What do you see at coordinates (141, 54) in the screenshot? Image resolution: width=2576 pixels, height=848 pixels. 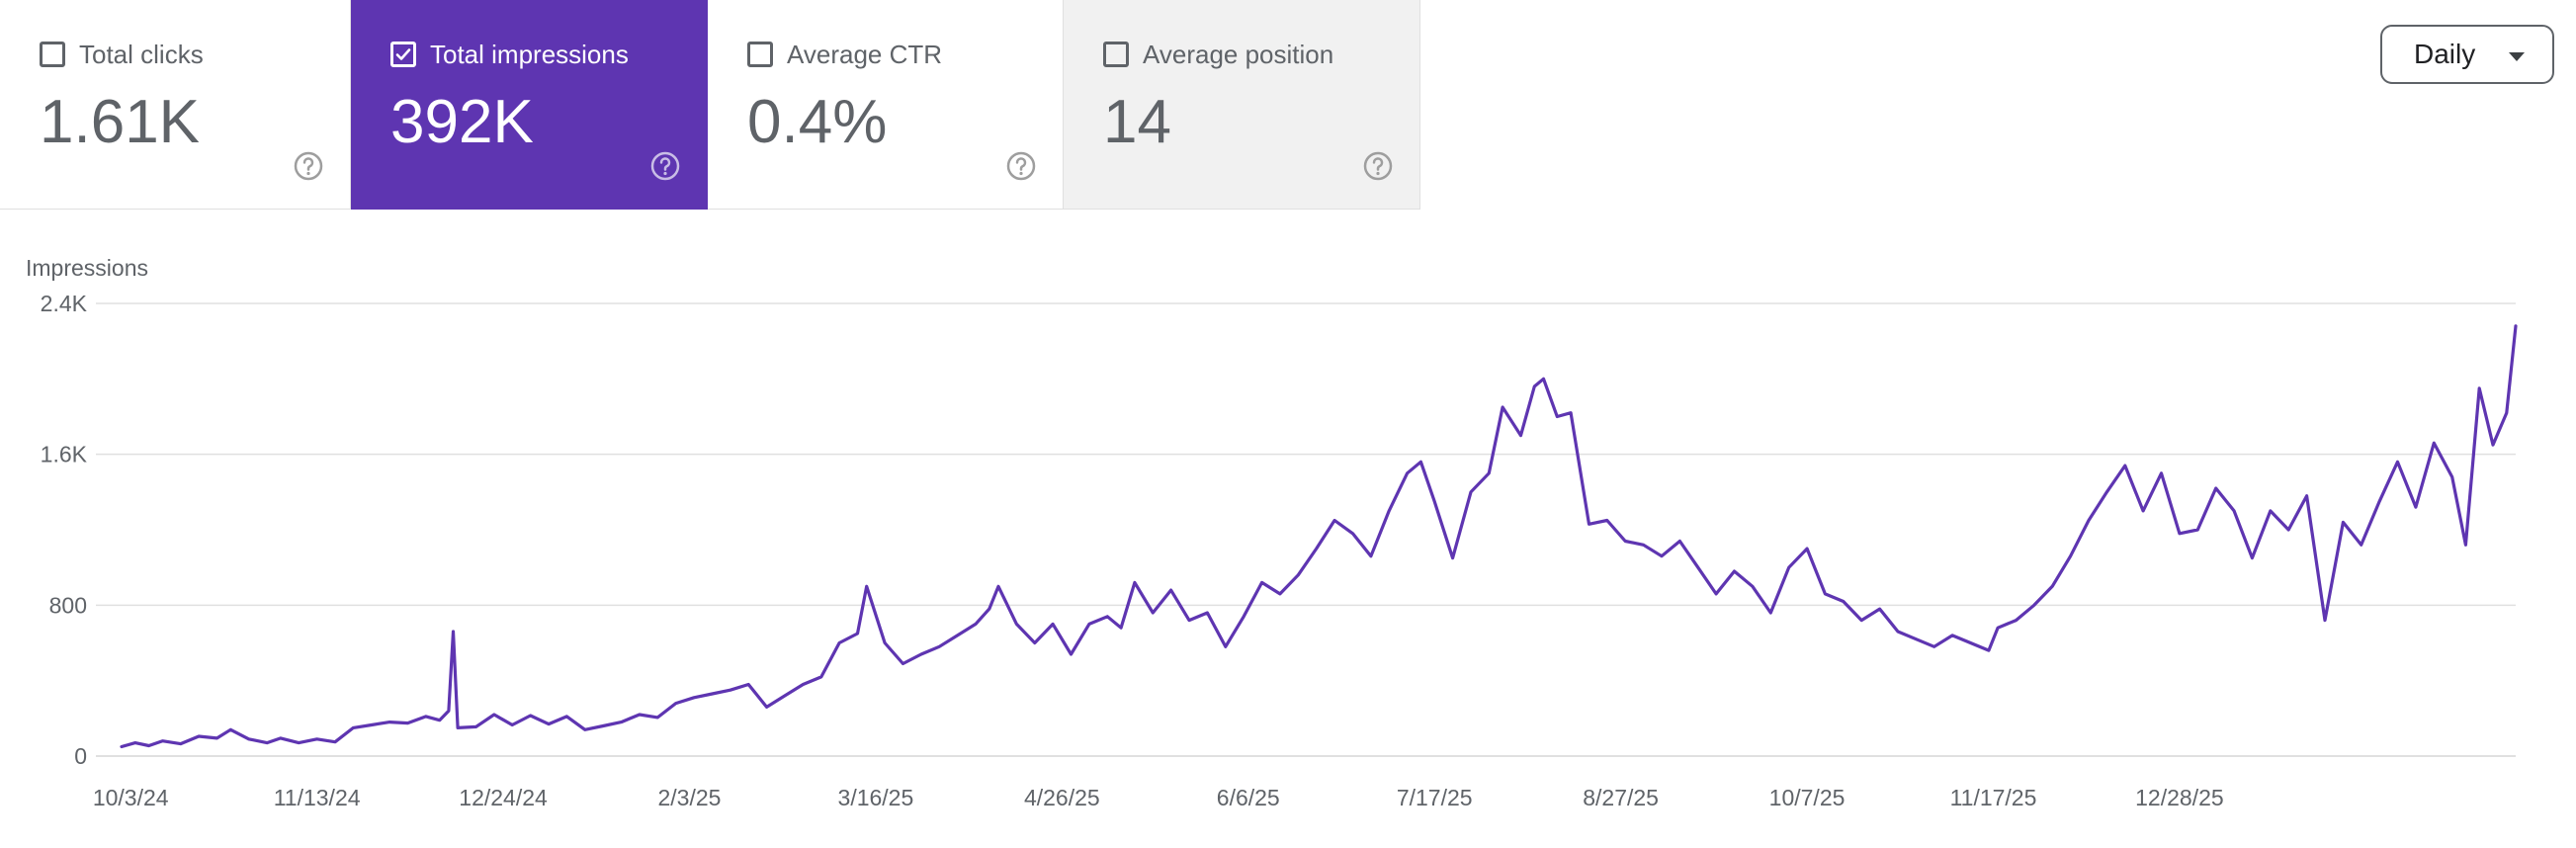 I see `metric-label: Total clicks` at bounding box center [141, 54].